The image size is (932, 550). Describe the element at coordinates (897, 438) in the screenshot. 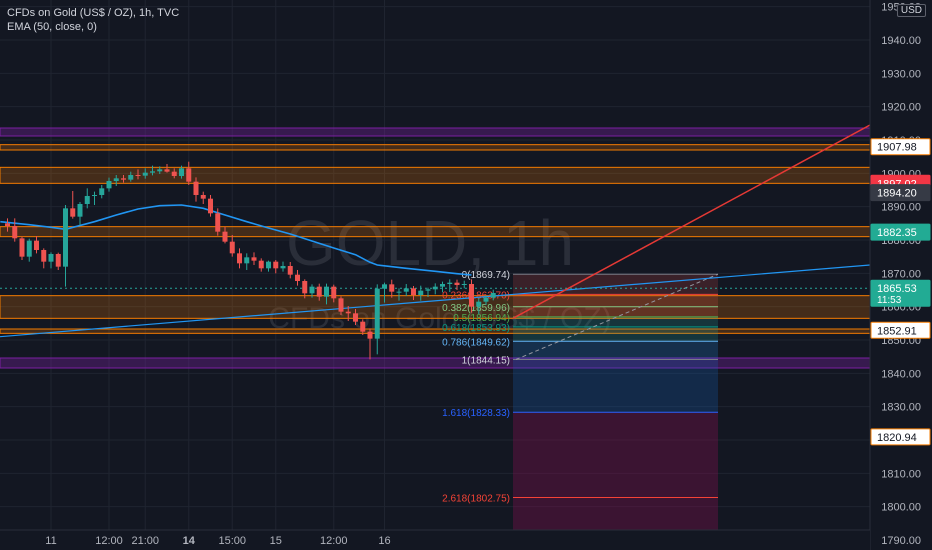

I see `price-badge-label: 1820.94` at that location.